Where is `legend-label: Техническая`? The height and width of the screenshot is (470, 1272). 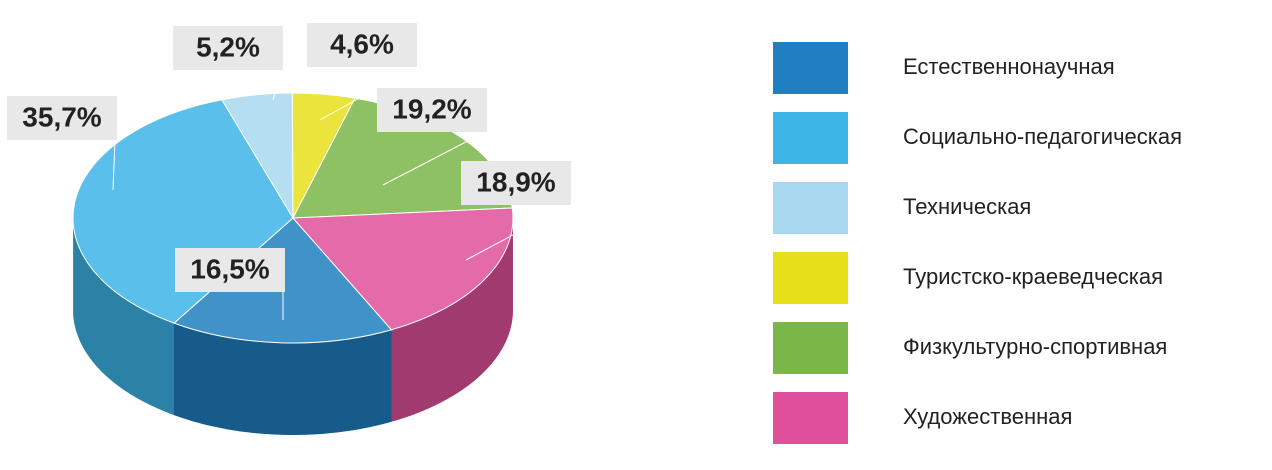
legend-label: Техническая is located at coordinates (967, 206).